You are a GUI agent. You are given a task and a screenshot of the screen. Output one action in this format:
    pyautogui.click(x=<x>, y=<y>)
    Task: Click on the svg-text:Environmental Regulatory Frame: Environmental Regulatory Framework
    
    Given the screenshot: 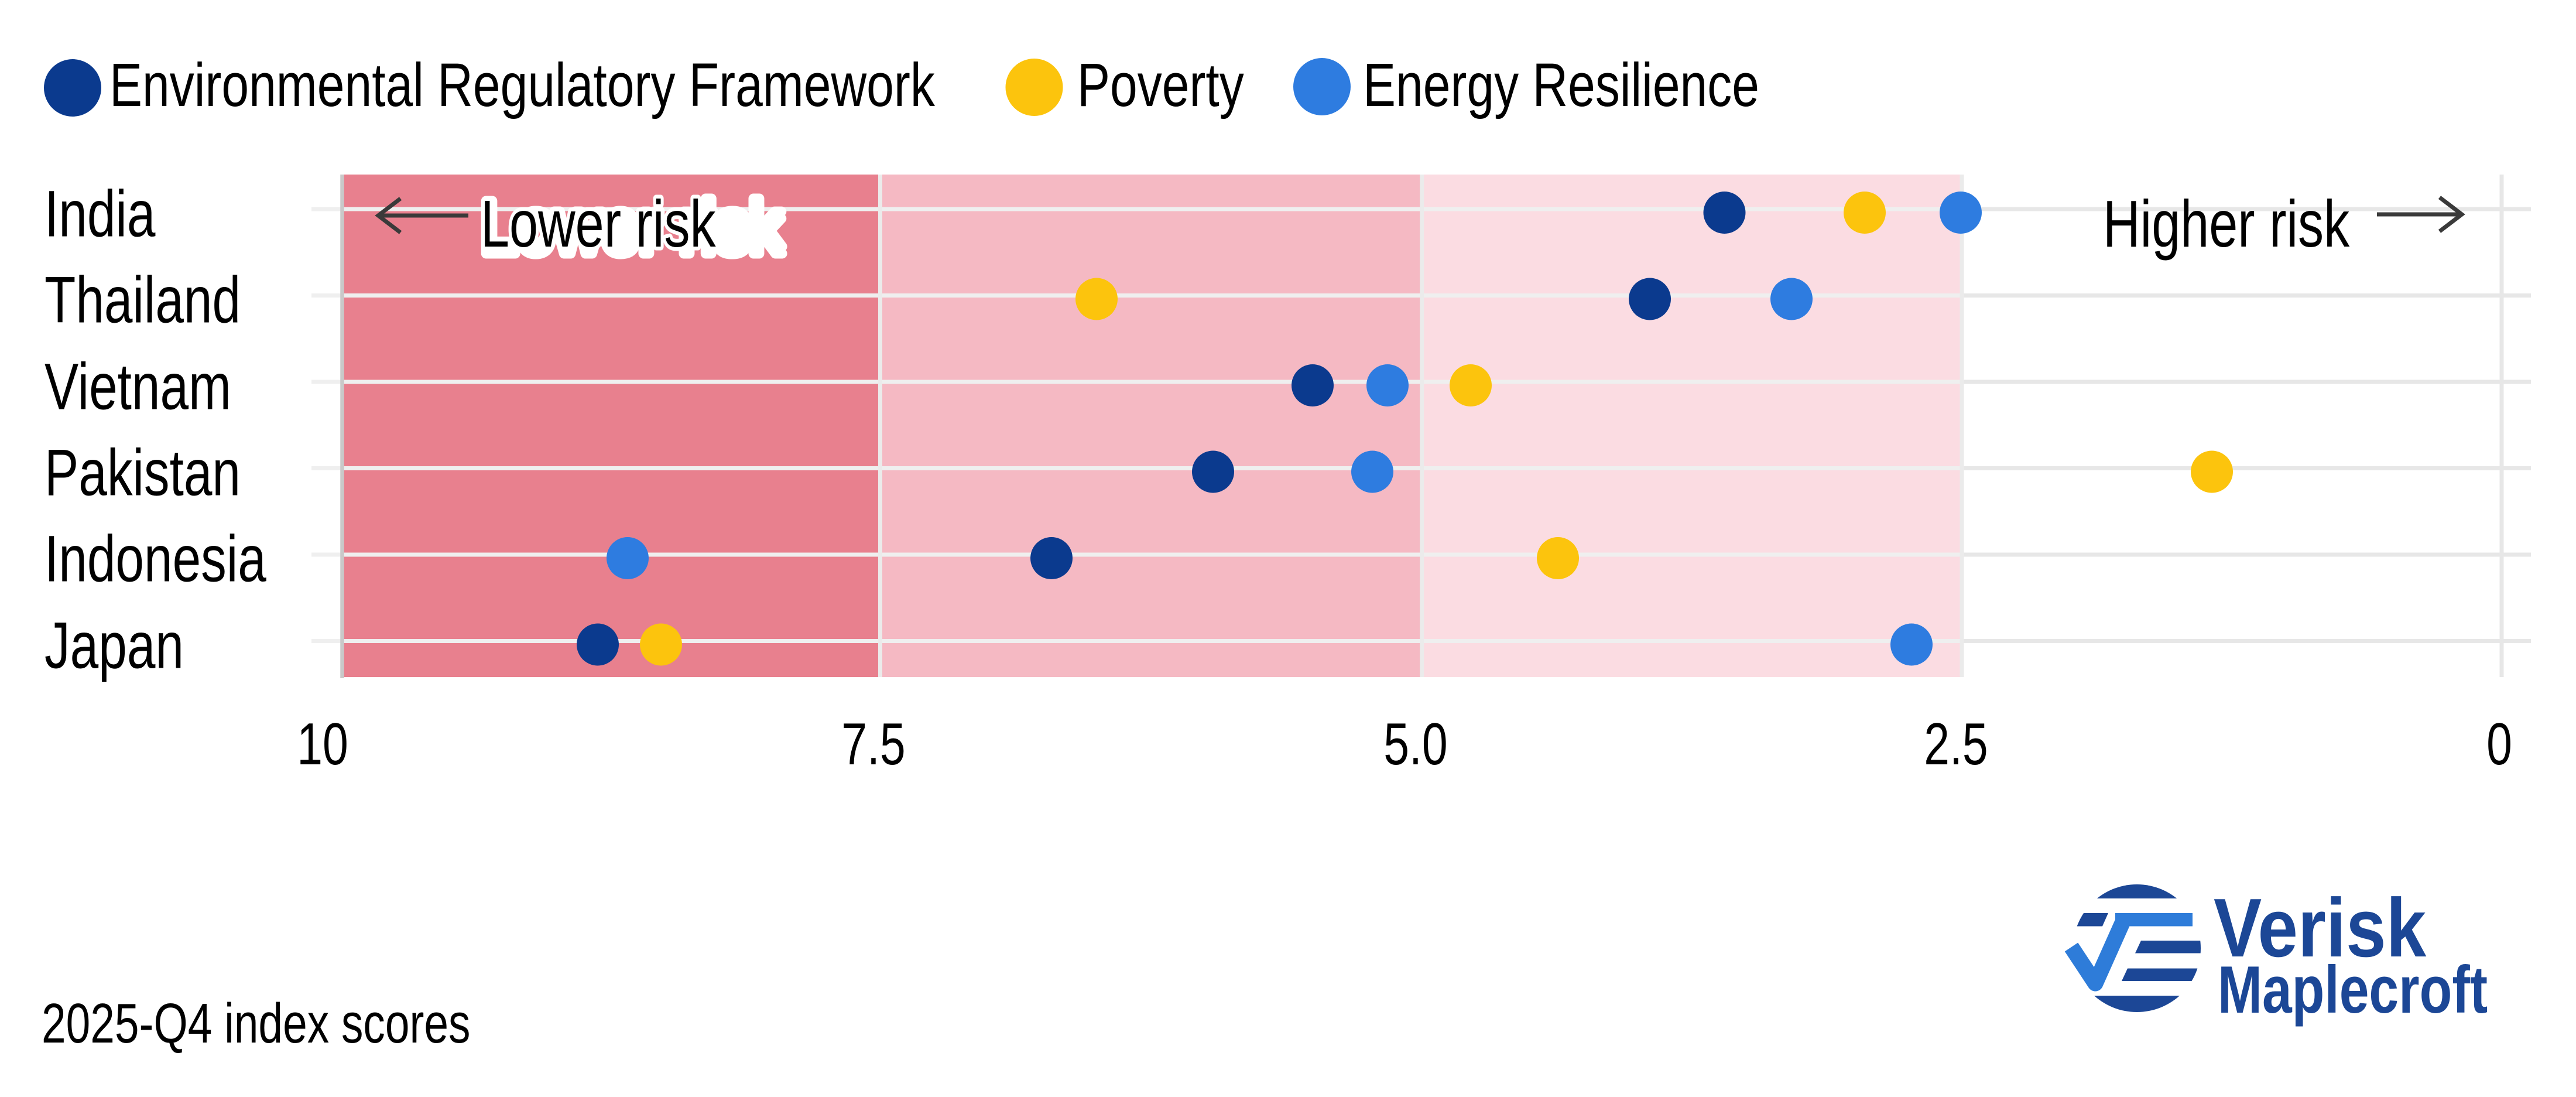 What is the action you would take?
    pyautogui.click(x=522, y=85)
    